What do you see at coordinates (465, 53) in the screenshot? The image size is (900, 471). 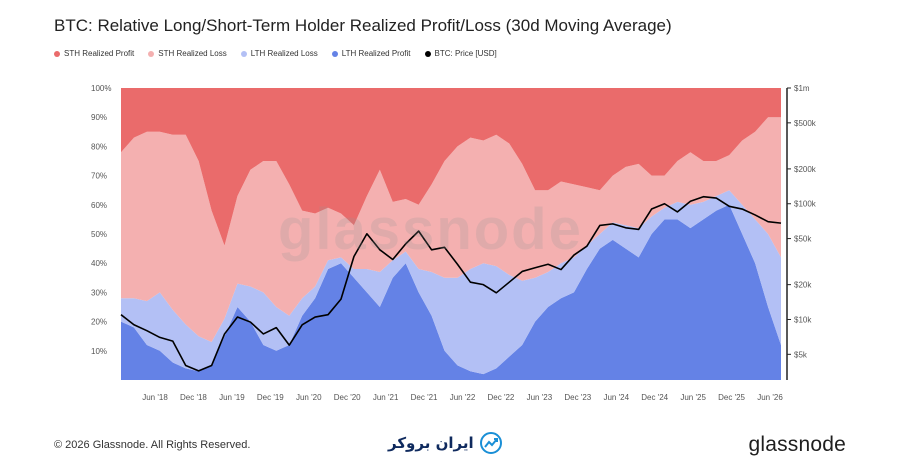 I see `legend-label: BTC: Price [USD]` at bounding box center [465, 53].